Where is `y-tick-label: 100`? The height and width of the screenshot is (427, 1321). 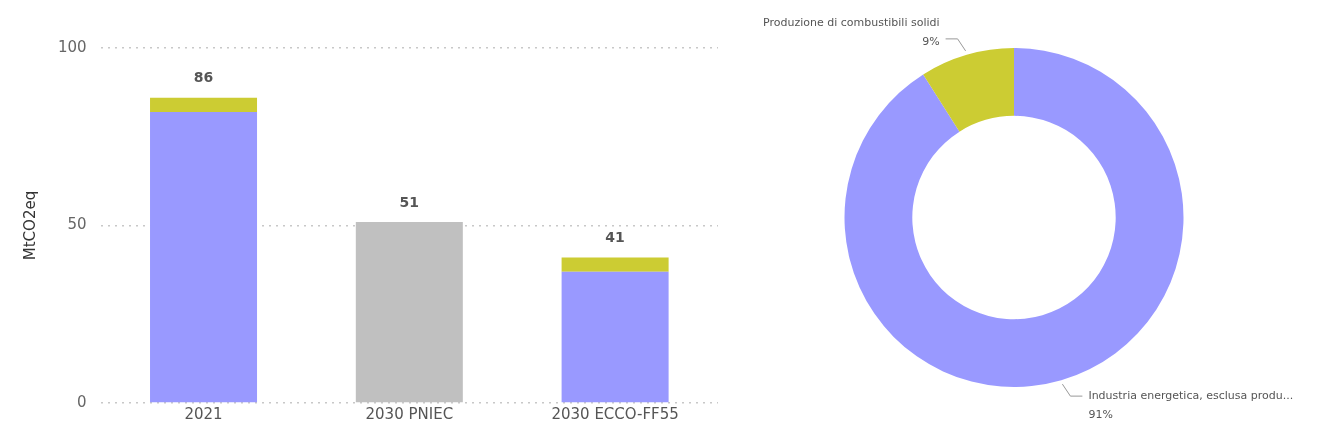 y-tick-label: 100 is located at coordinates (72, 46).